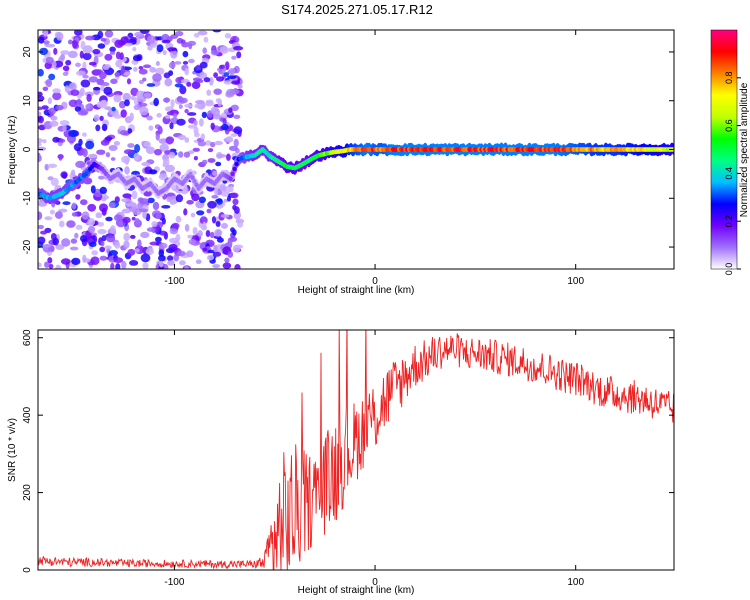 The height and width of the screenshot is (600, 750). I want to click on chart-title: S174.2025.271.05.17.R12, so click(357, 9).